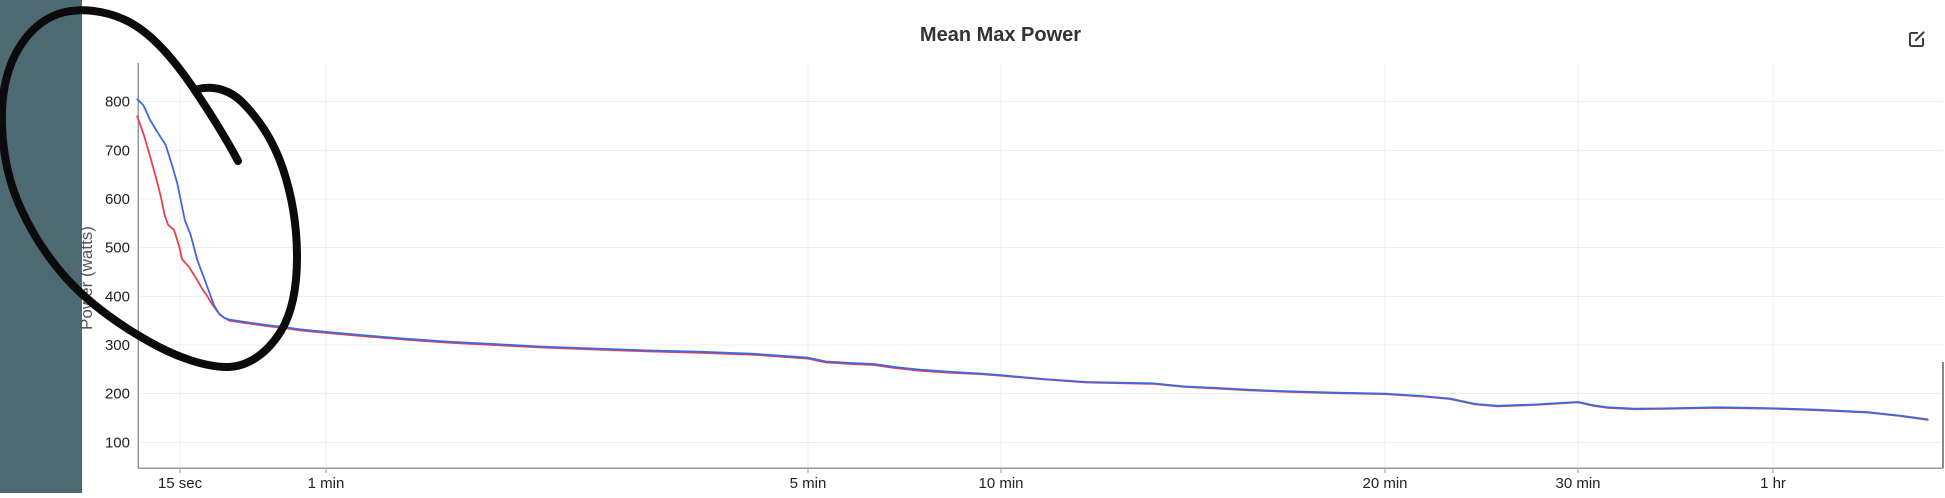  I want to click on y-tick-label: 600, so click(117, 199).